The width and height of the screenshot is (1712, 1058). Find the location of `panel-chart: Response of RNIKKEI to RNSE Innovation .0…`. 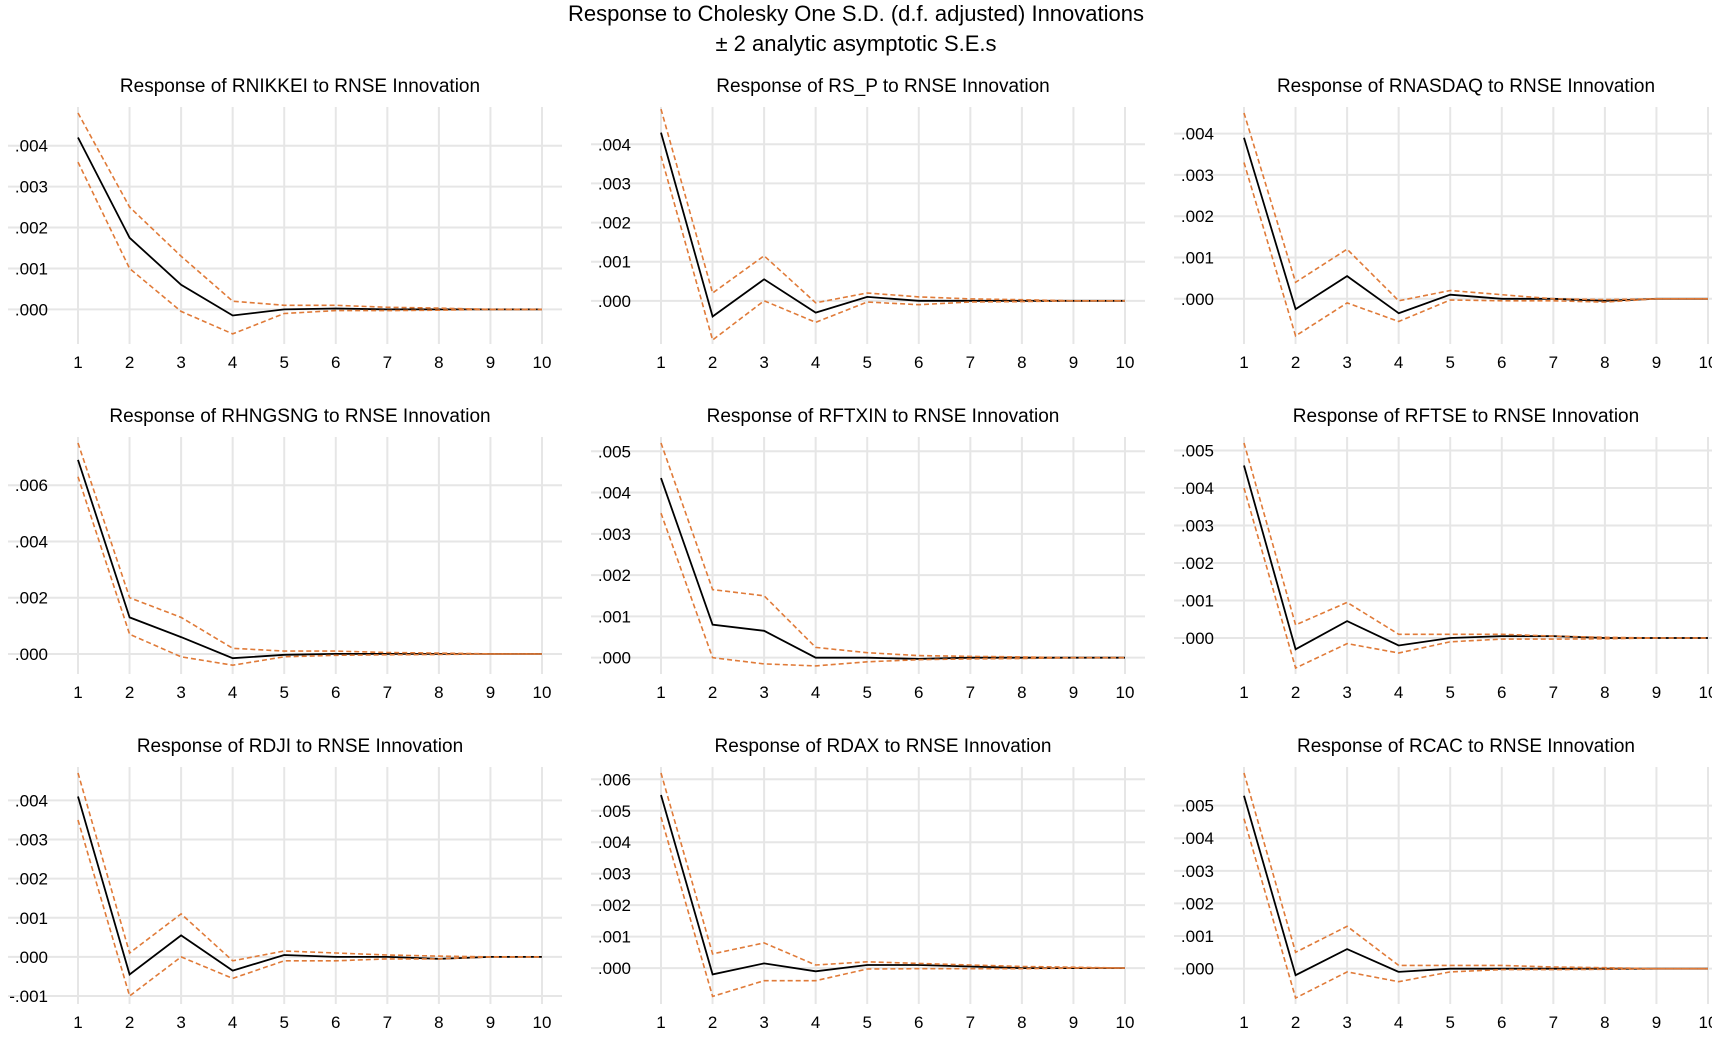

panel-chart: Response of RNIKKEI to RNSE Innovation .0… is located at coordinates (285, 224).